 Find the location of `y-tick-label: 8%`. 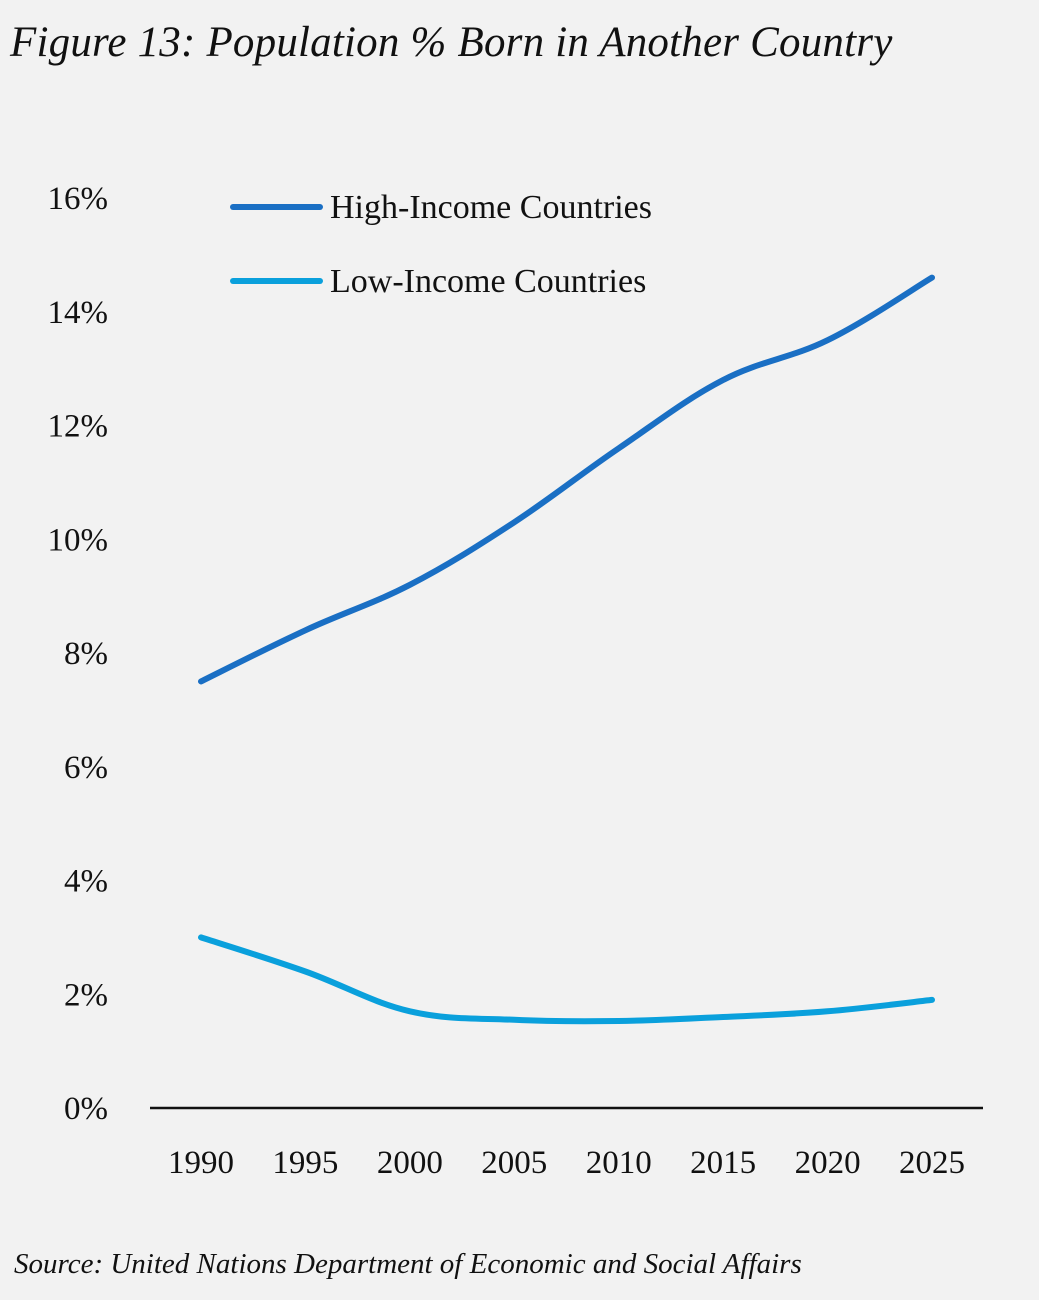

y-tick-label: 8% is located at coordinates (86, 654).